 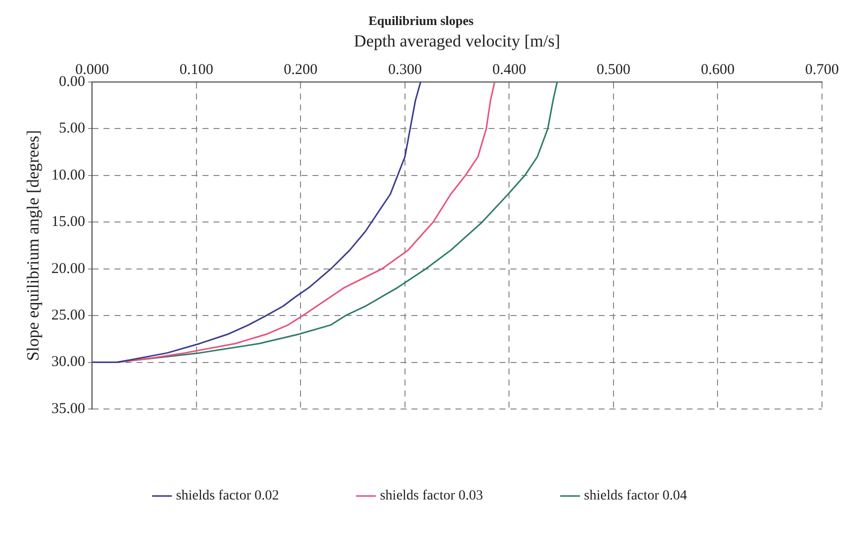 I want to click on y-tick-label: 15.00, so click(x=68, y=222).